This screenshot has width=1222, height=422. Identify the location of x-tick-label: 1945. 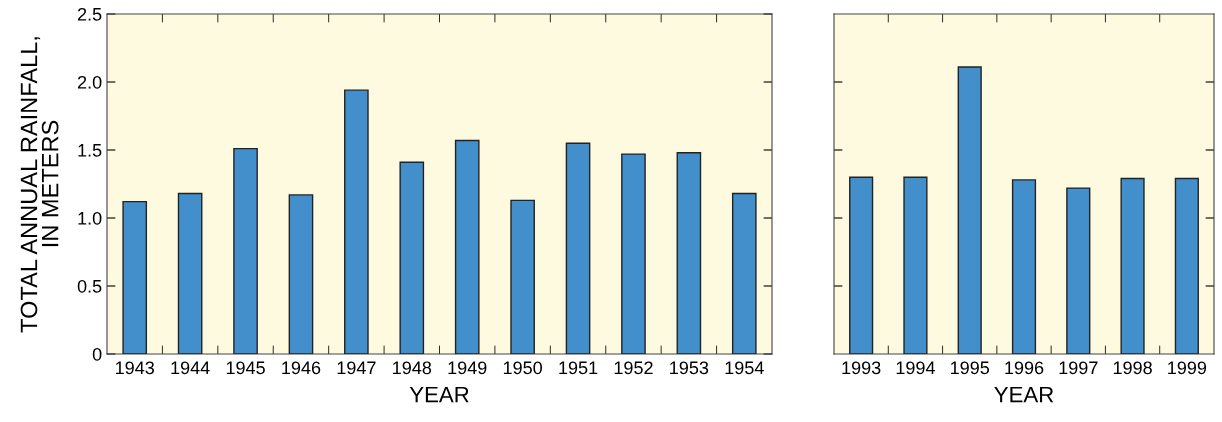
(245, 368).